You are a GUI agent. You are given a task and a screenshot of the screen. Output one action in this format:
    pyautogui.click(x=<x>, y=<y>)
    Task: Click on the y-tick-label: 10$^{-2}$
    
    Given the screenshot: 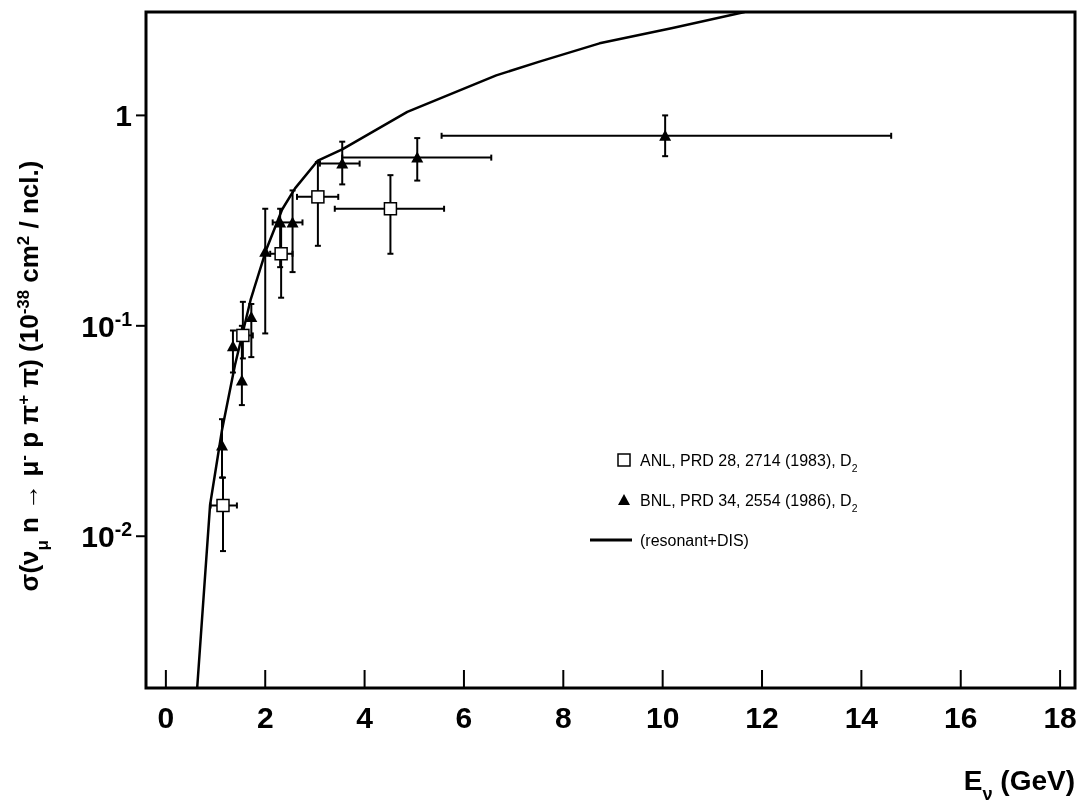 What is the action you would take?
    pyautogui.click(x=107, y=536)
    